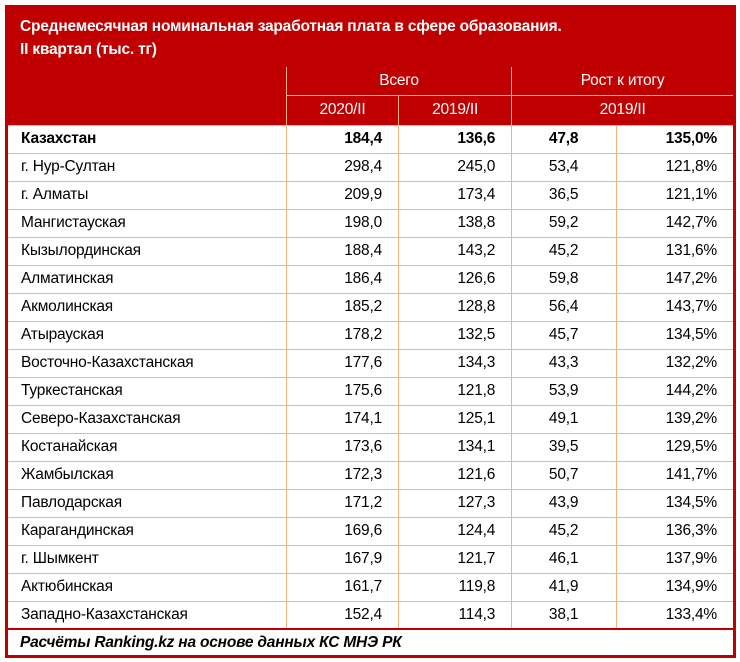  Describe the element at coordinates (455, 307) in the screenshot. I see `total-2019-cell: 128,8` at that location.